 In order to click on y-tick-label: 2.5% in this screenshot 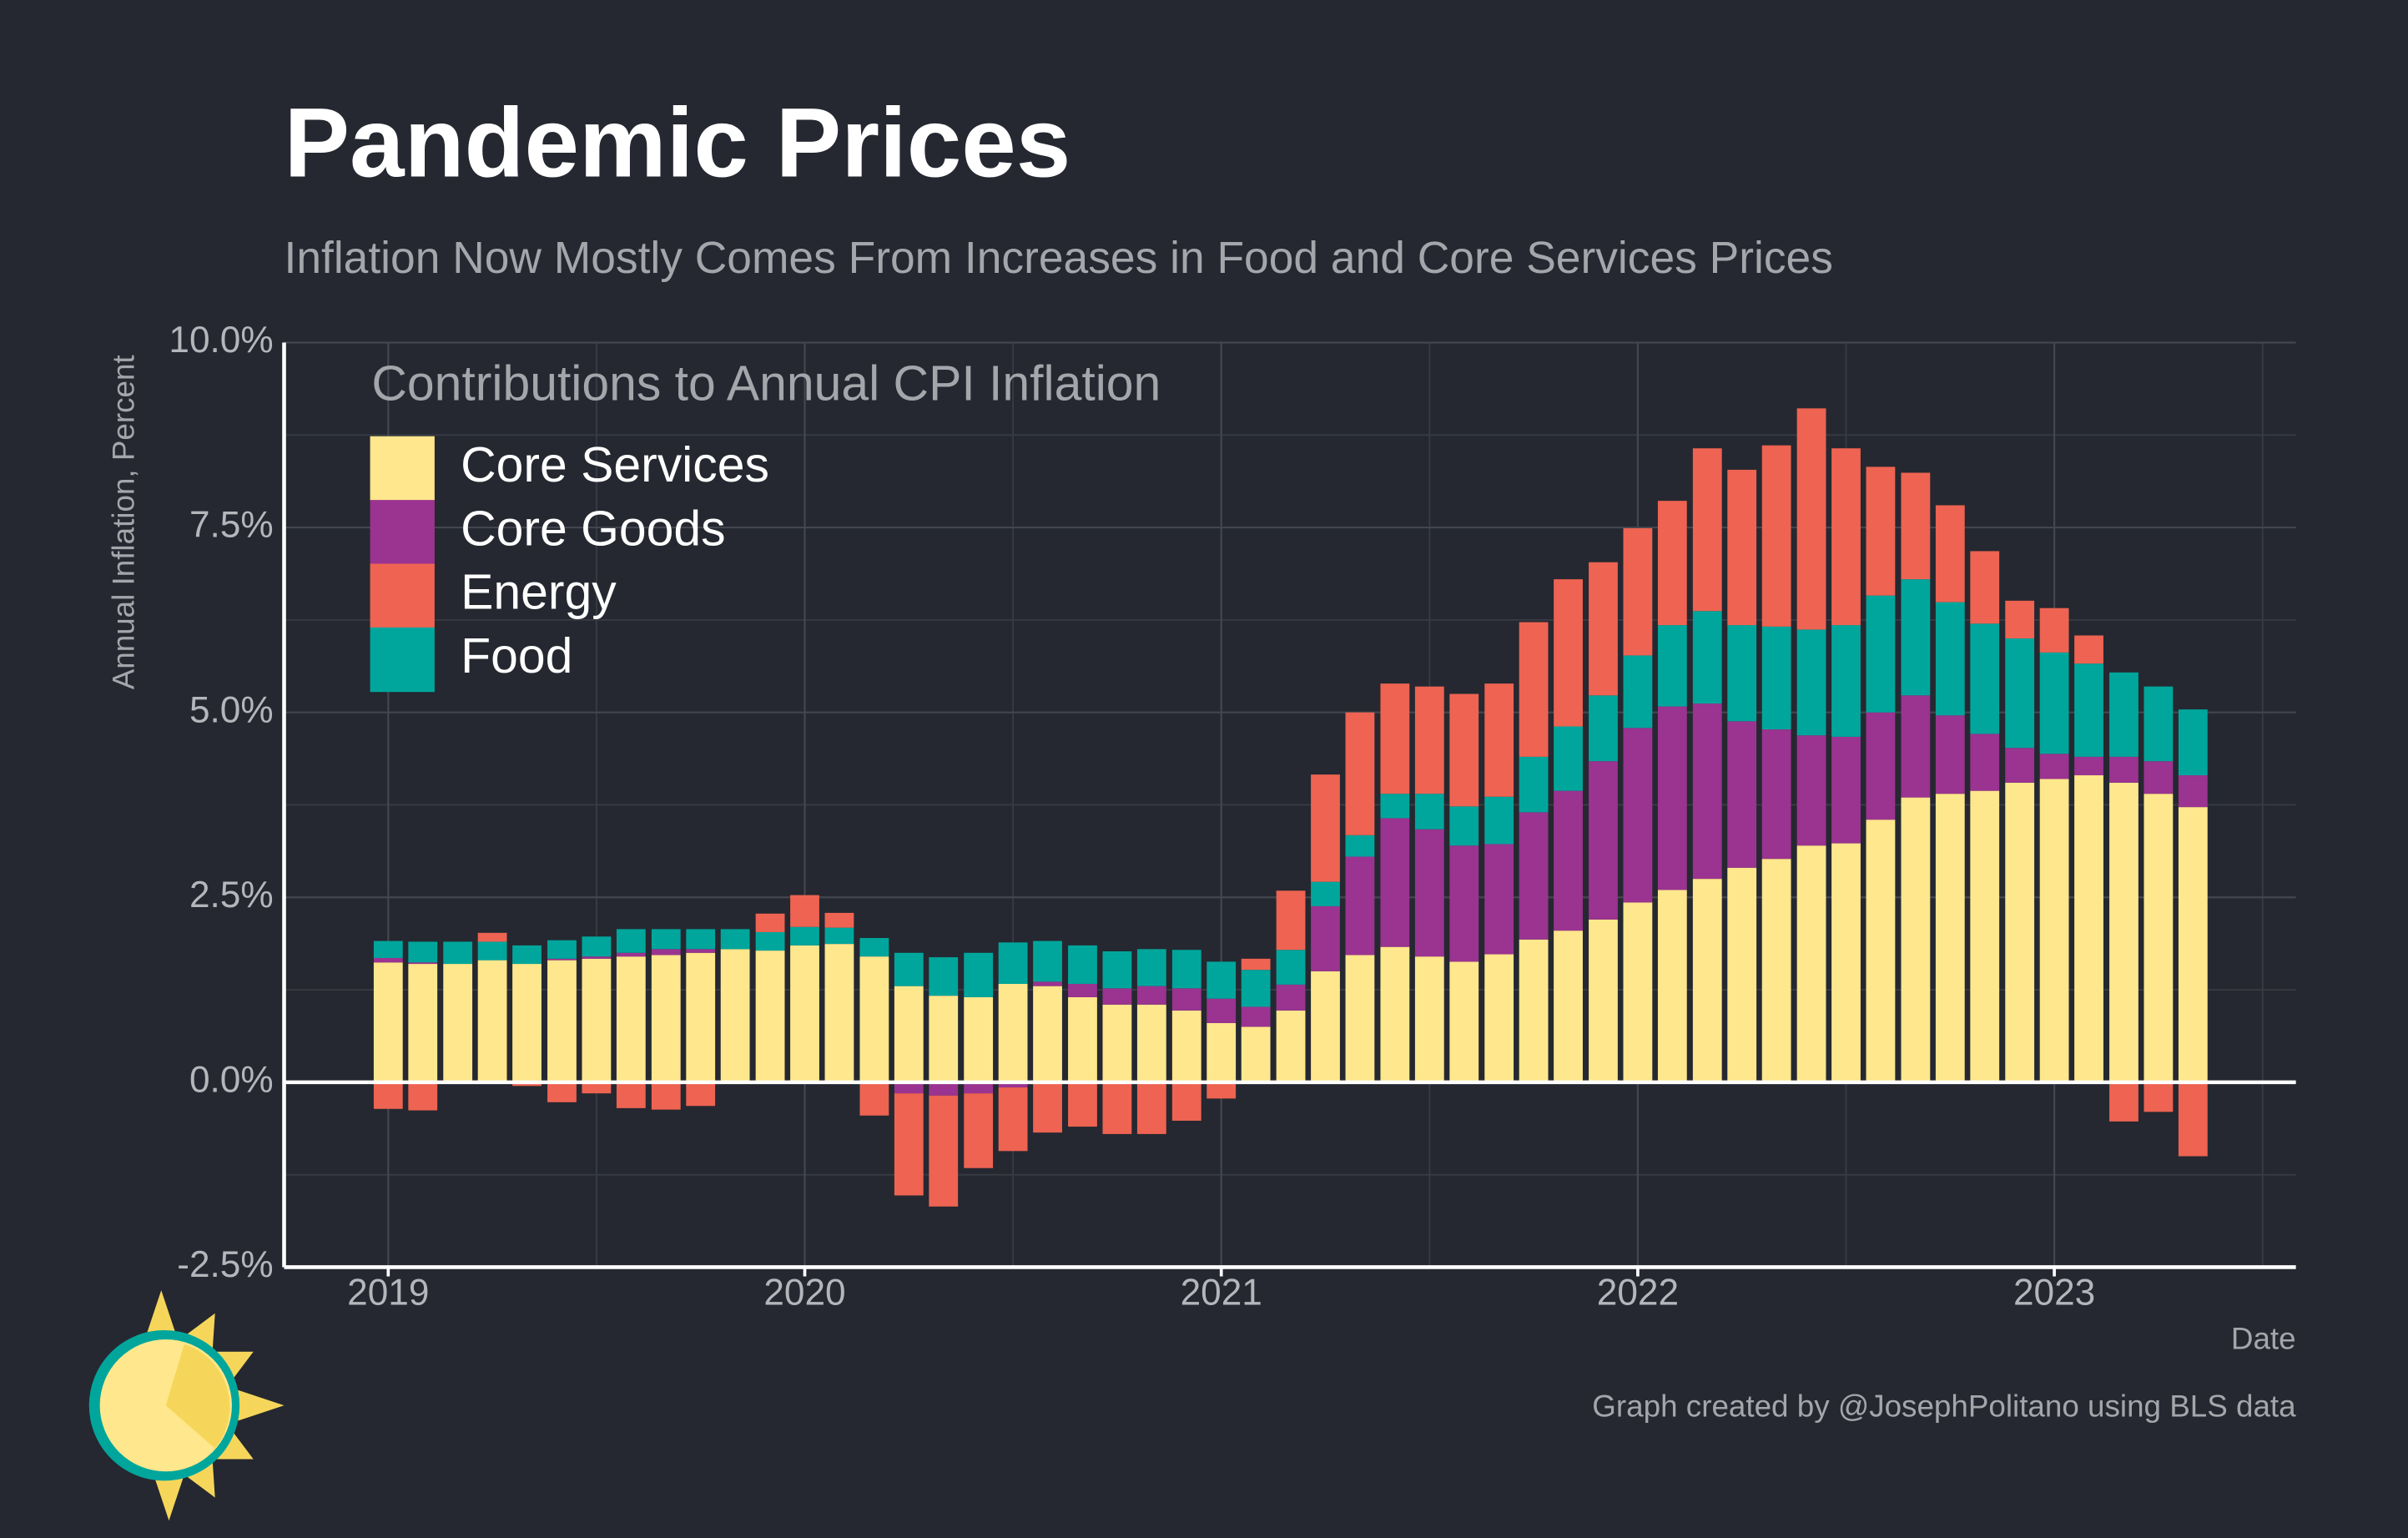, I will do `click(231, 895)`.